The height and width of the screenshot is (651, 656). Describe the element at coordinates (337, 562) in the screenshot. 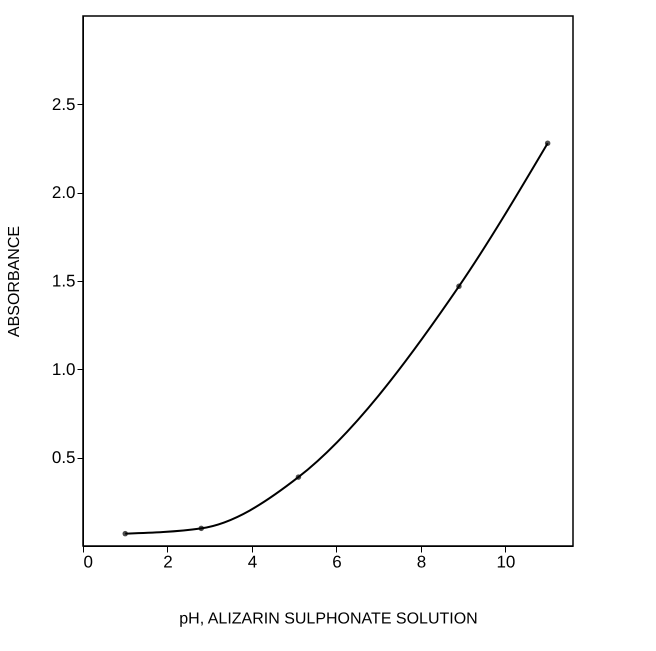

I see `x-tick-label: 6` at that location.